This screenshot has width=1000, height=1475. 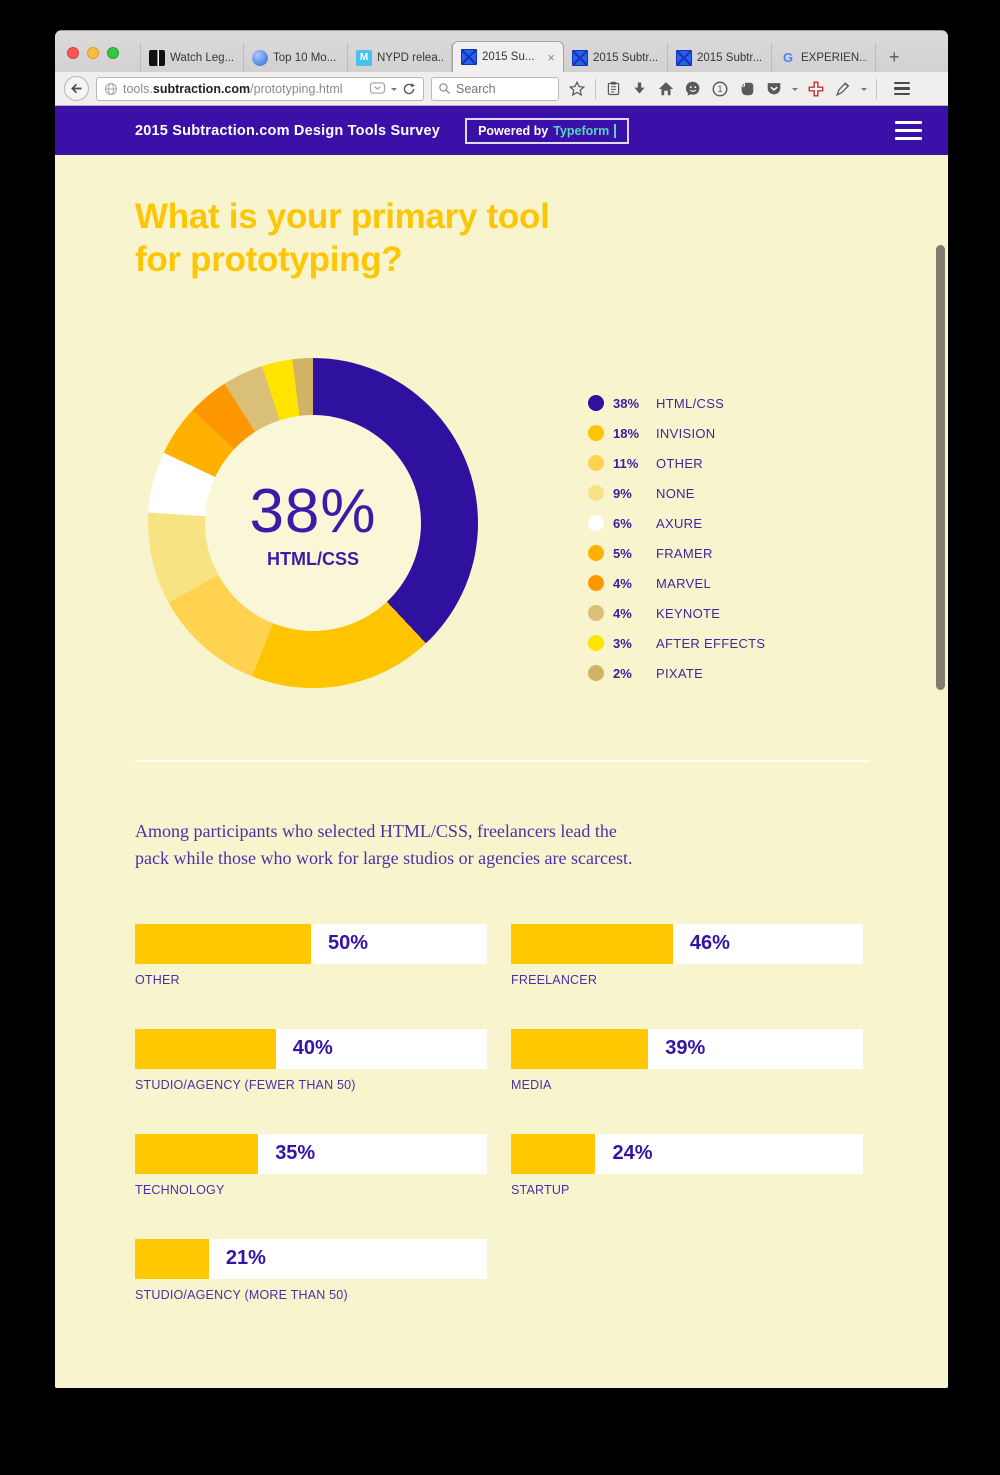 What do you see at coordinates (680, 673) in the screenshot?
I see `legend-label: PIXATE` at bounding box center [680, 673].